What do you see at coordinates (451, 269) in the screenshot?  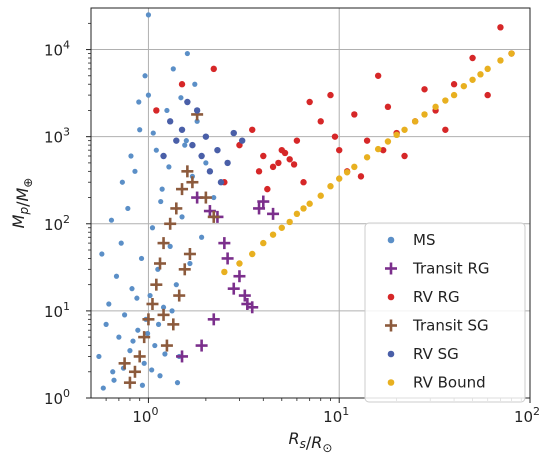 I see `legend-label-transit-rg: Transit RG` at bounding box center [451, 269].